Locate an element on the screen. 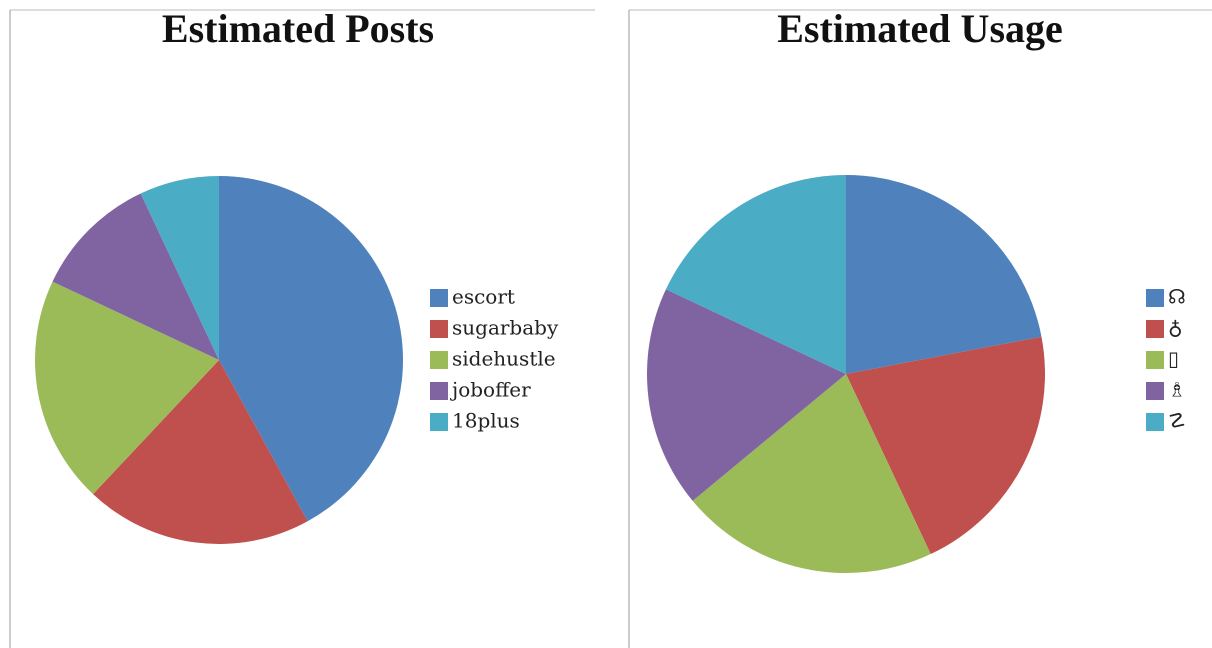  legend-label: sugarbaby is located at coordinates (505, 328).